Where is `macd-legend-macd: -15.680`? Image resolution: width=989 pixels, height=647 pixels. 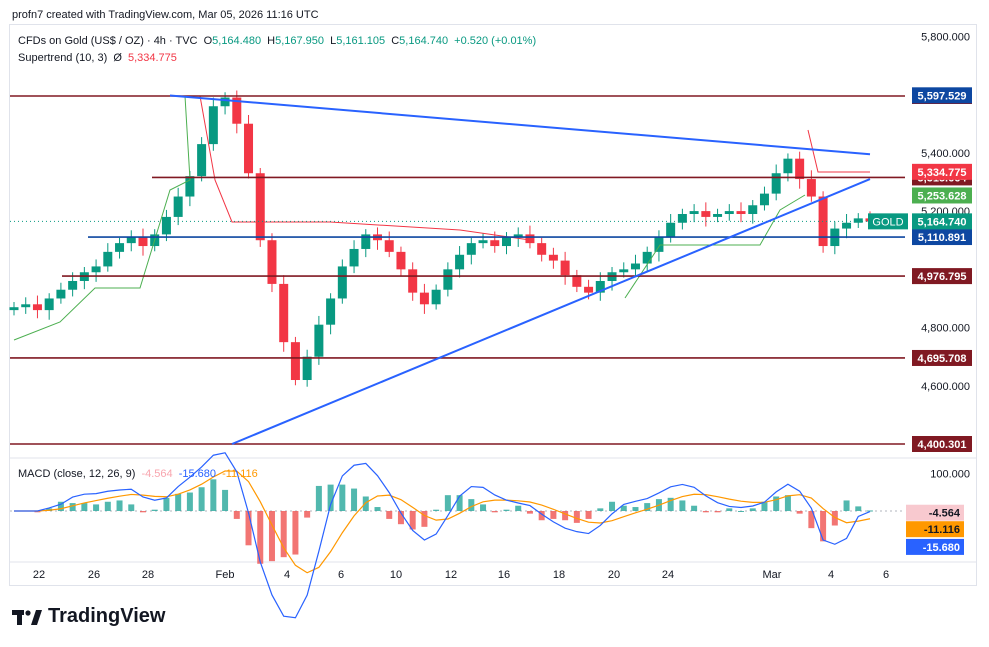
macd-legend-macd: -15.680 is located at coordinates (197, 474).